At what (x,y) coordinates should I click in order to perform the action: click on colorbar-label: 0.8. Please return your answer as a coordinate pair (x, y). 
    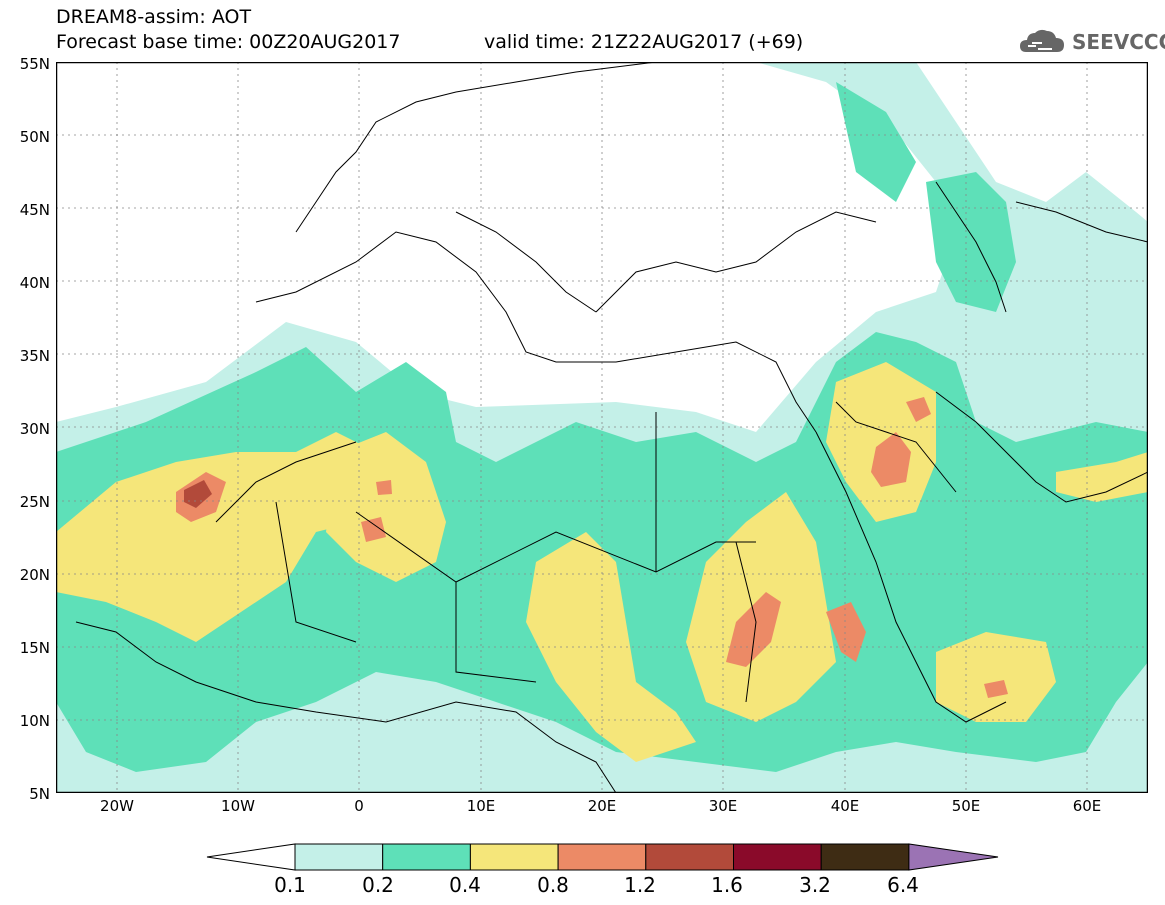
    Looking at the image, I should click on (553, 885).